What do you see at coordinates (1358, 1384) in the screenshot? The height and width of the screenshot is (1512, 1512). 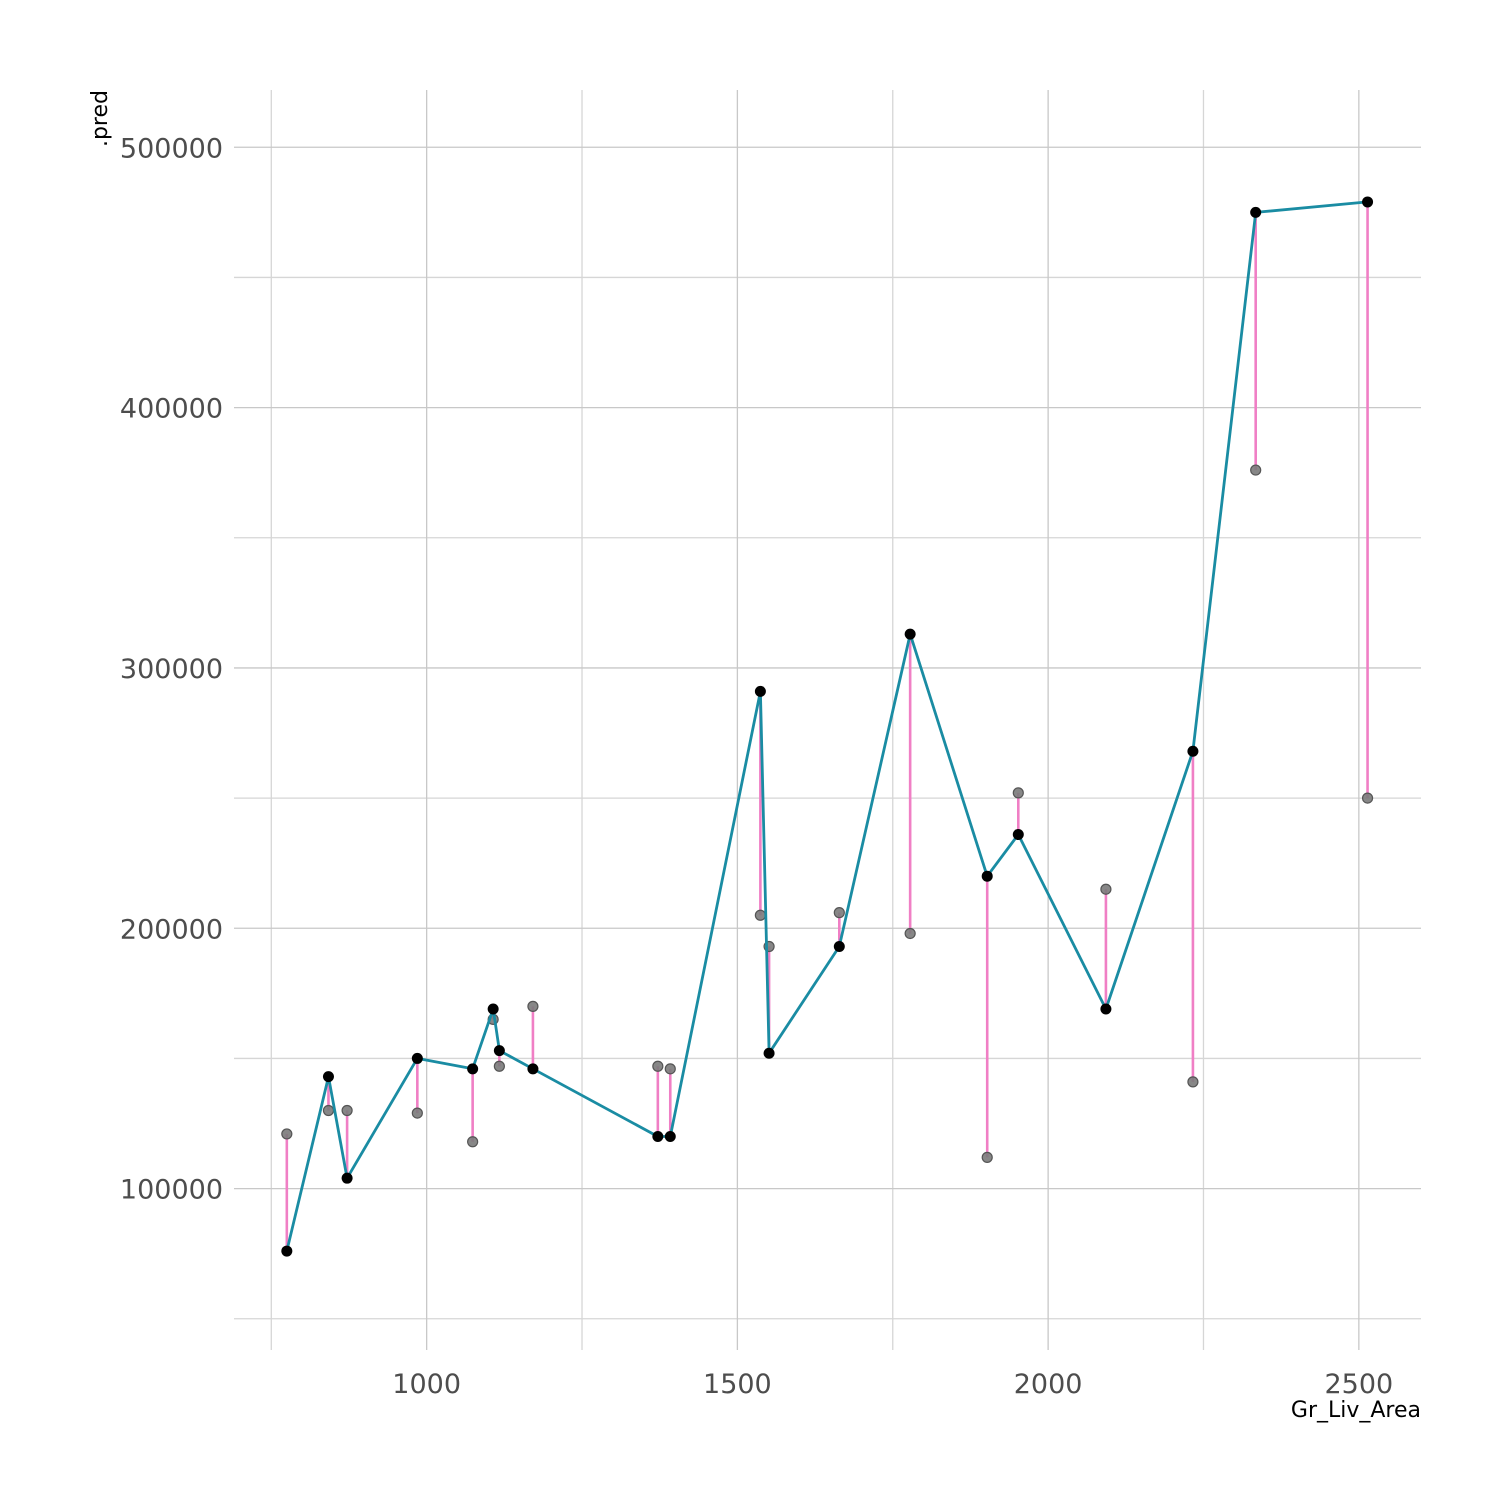 I see `x-tick-label: 2500` at bounding box center [1358, 1384].